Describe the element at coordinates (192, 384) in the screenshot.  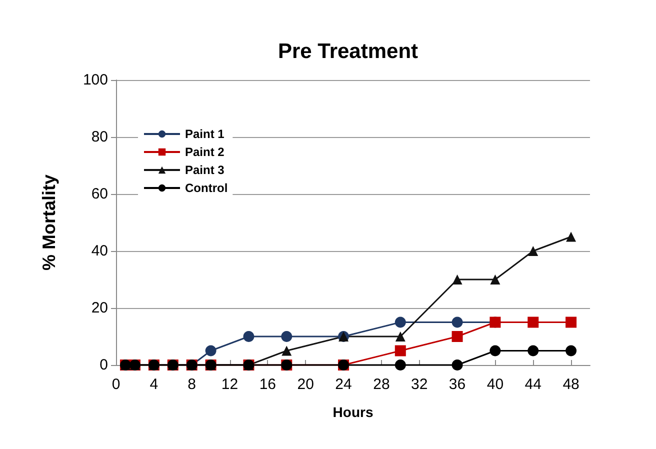
I see `x-tick-label: 8` at that location.